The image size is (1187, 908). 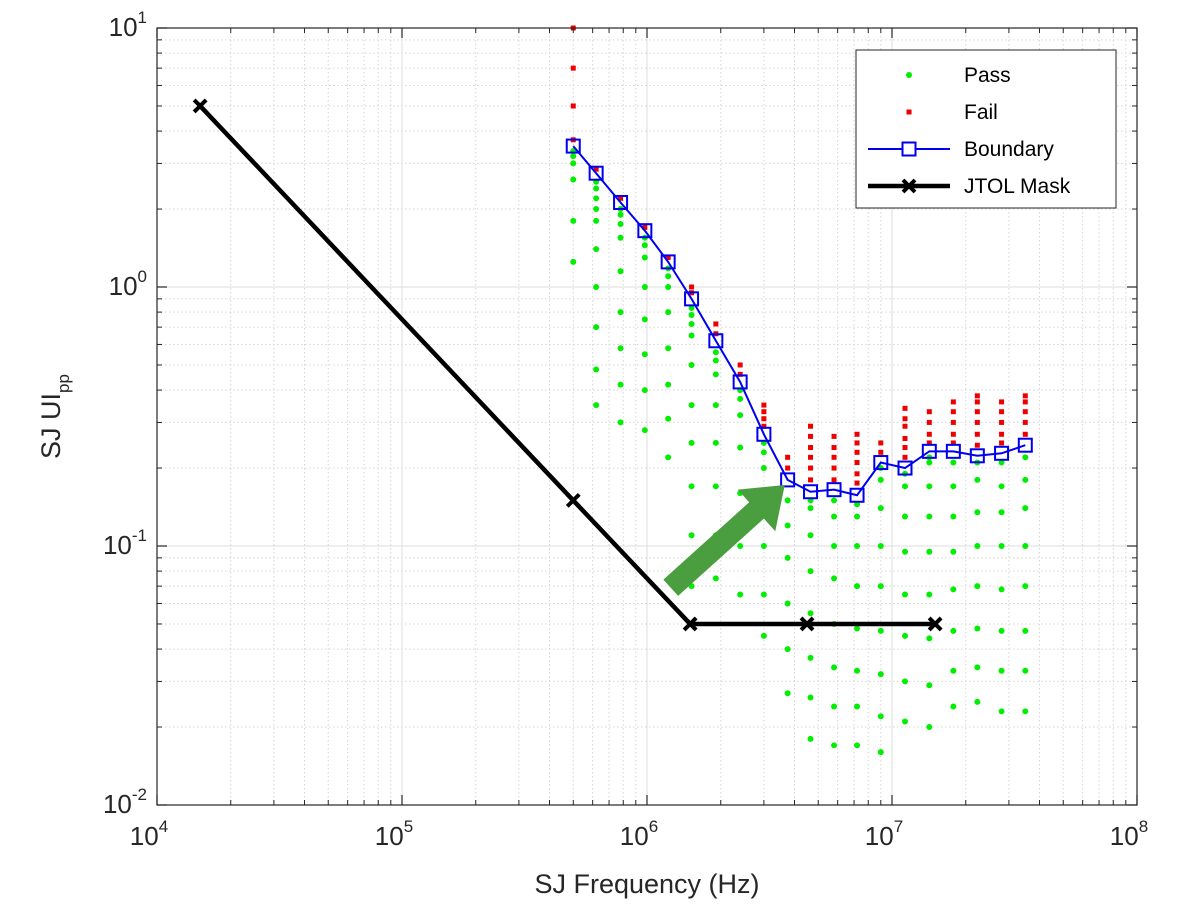 What do you see at coordinates (128, 284) in the screenshot?
I see `y-tick-label: 100` at bounding box center [128, 284].